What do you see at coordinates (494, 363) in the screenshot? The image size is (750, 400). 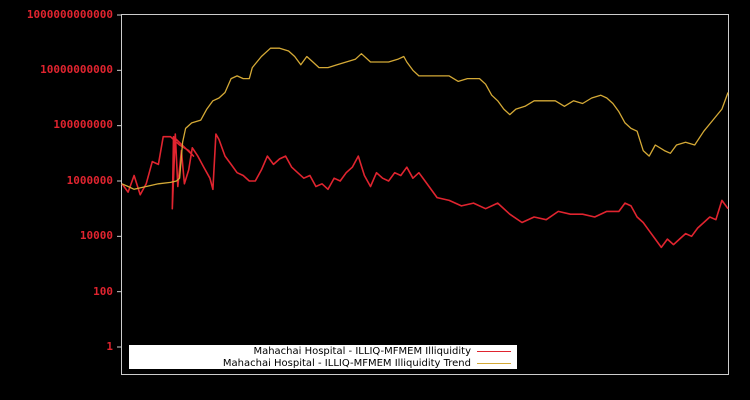 I see `legend-swatch-gold` at bounding box center [494, 363].